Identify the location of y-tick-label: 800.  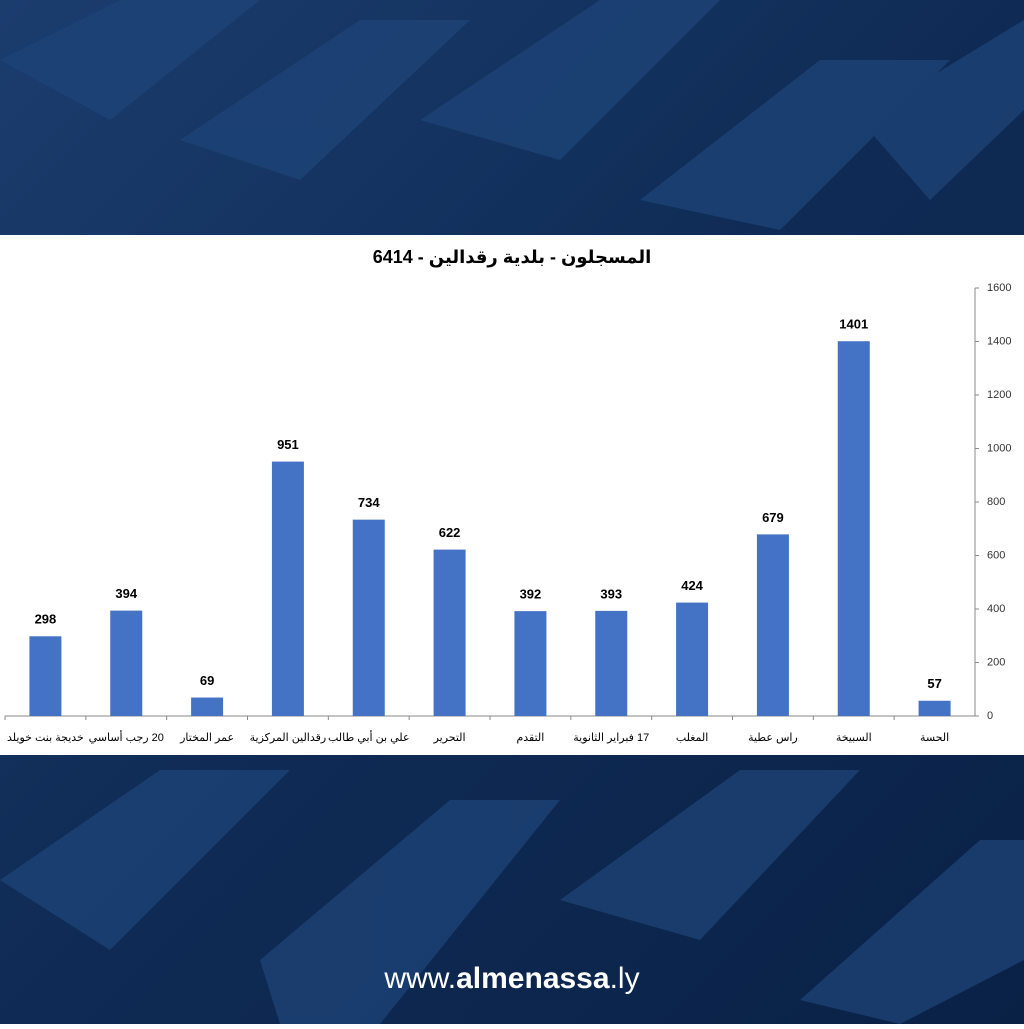
(996, 502).